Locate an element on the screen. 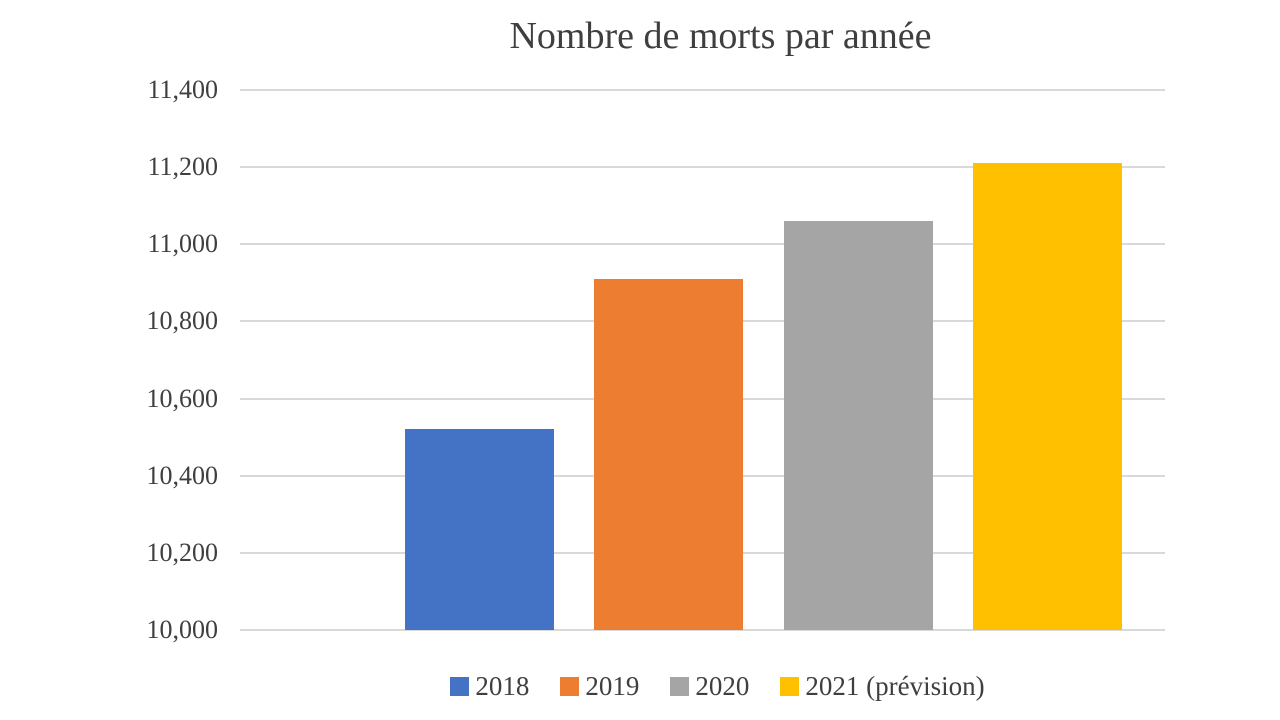 This screenshot has width=1280, height=720. legend-item-2019: 2019 is located at coordinates (599, 686).